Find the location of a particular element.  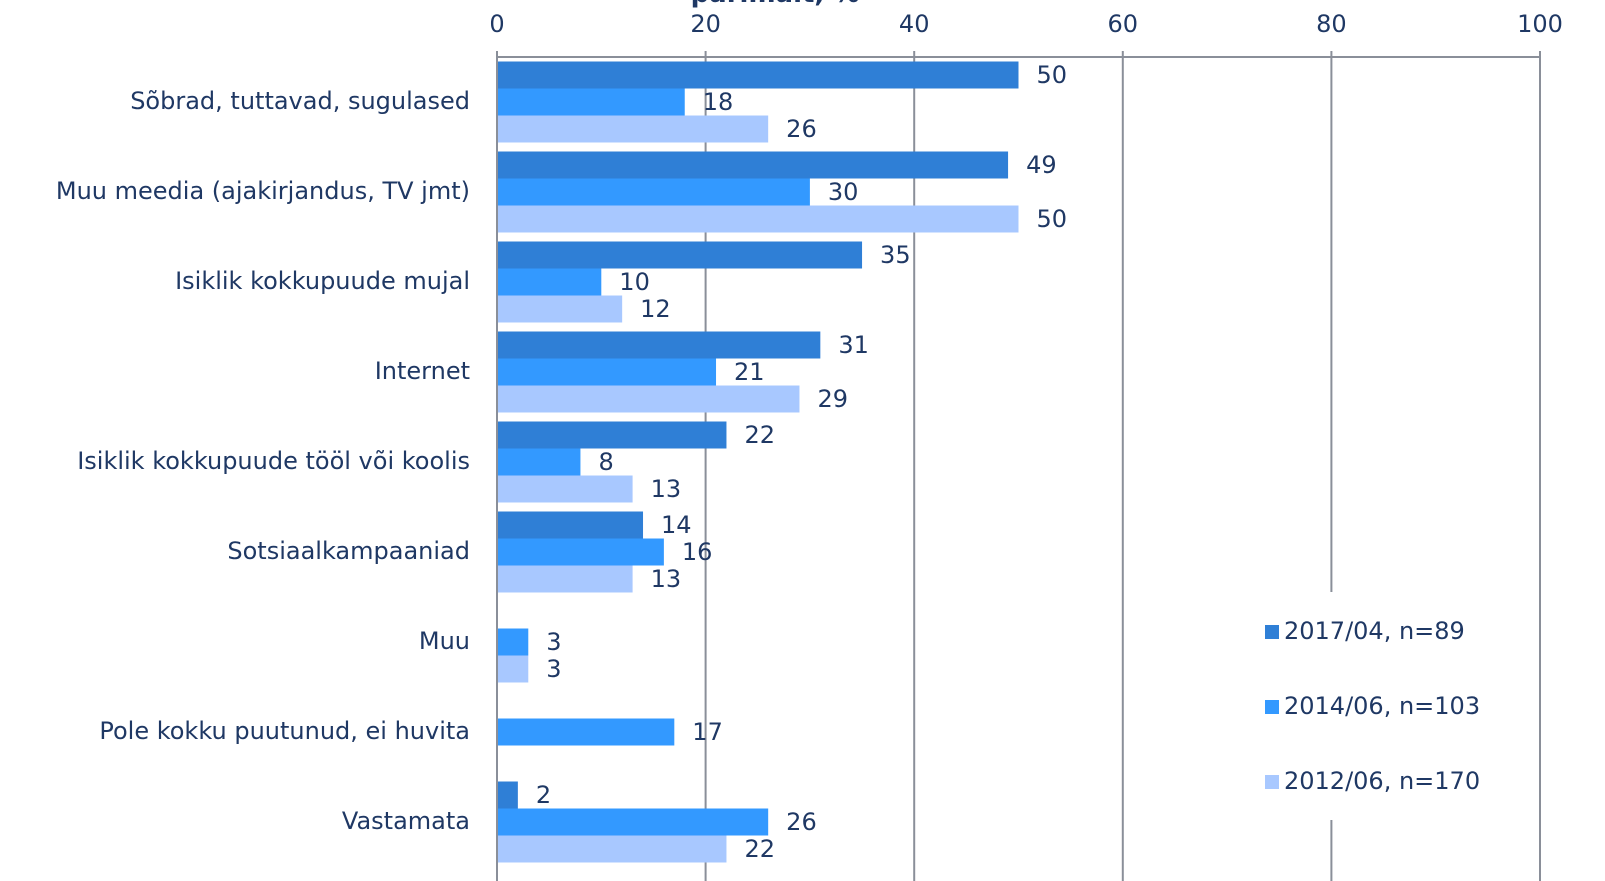

value-label: 49 is located at coordinates (1041, 165).